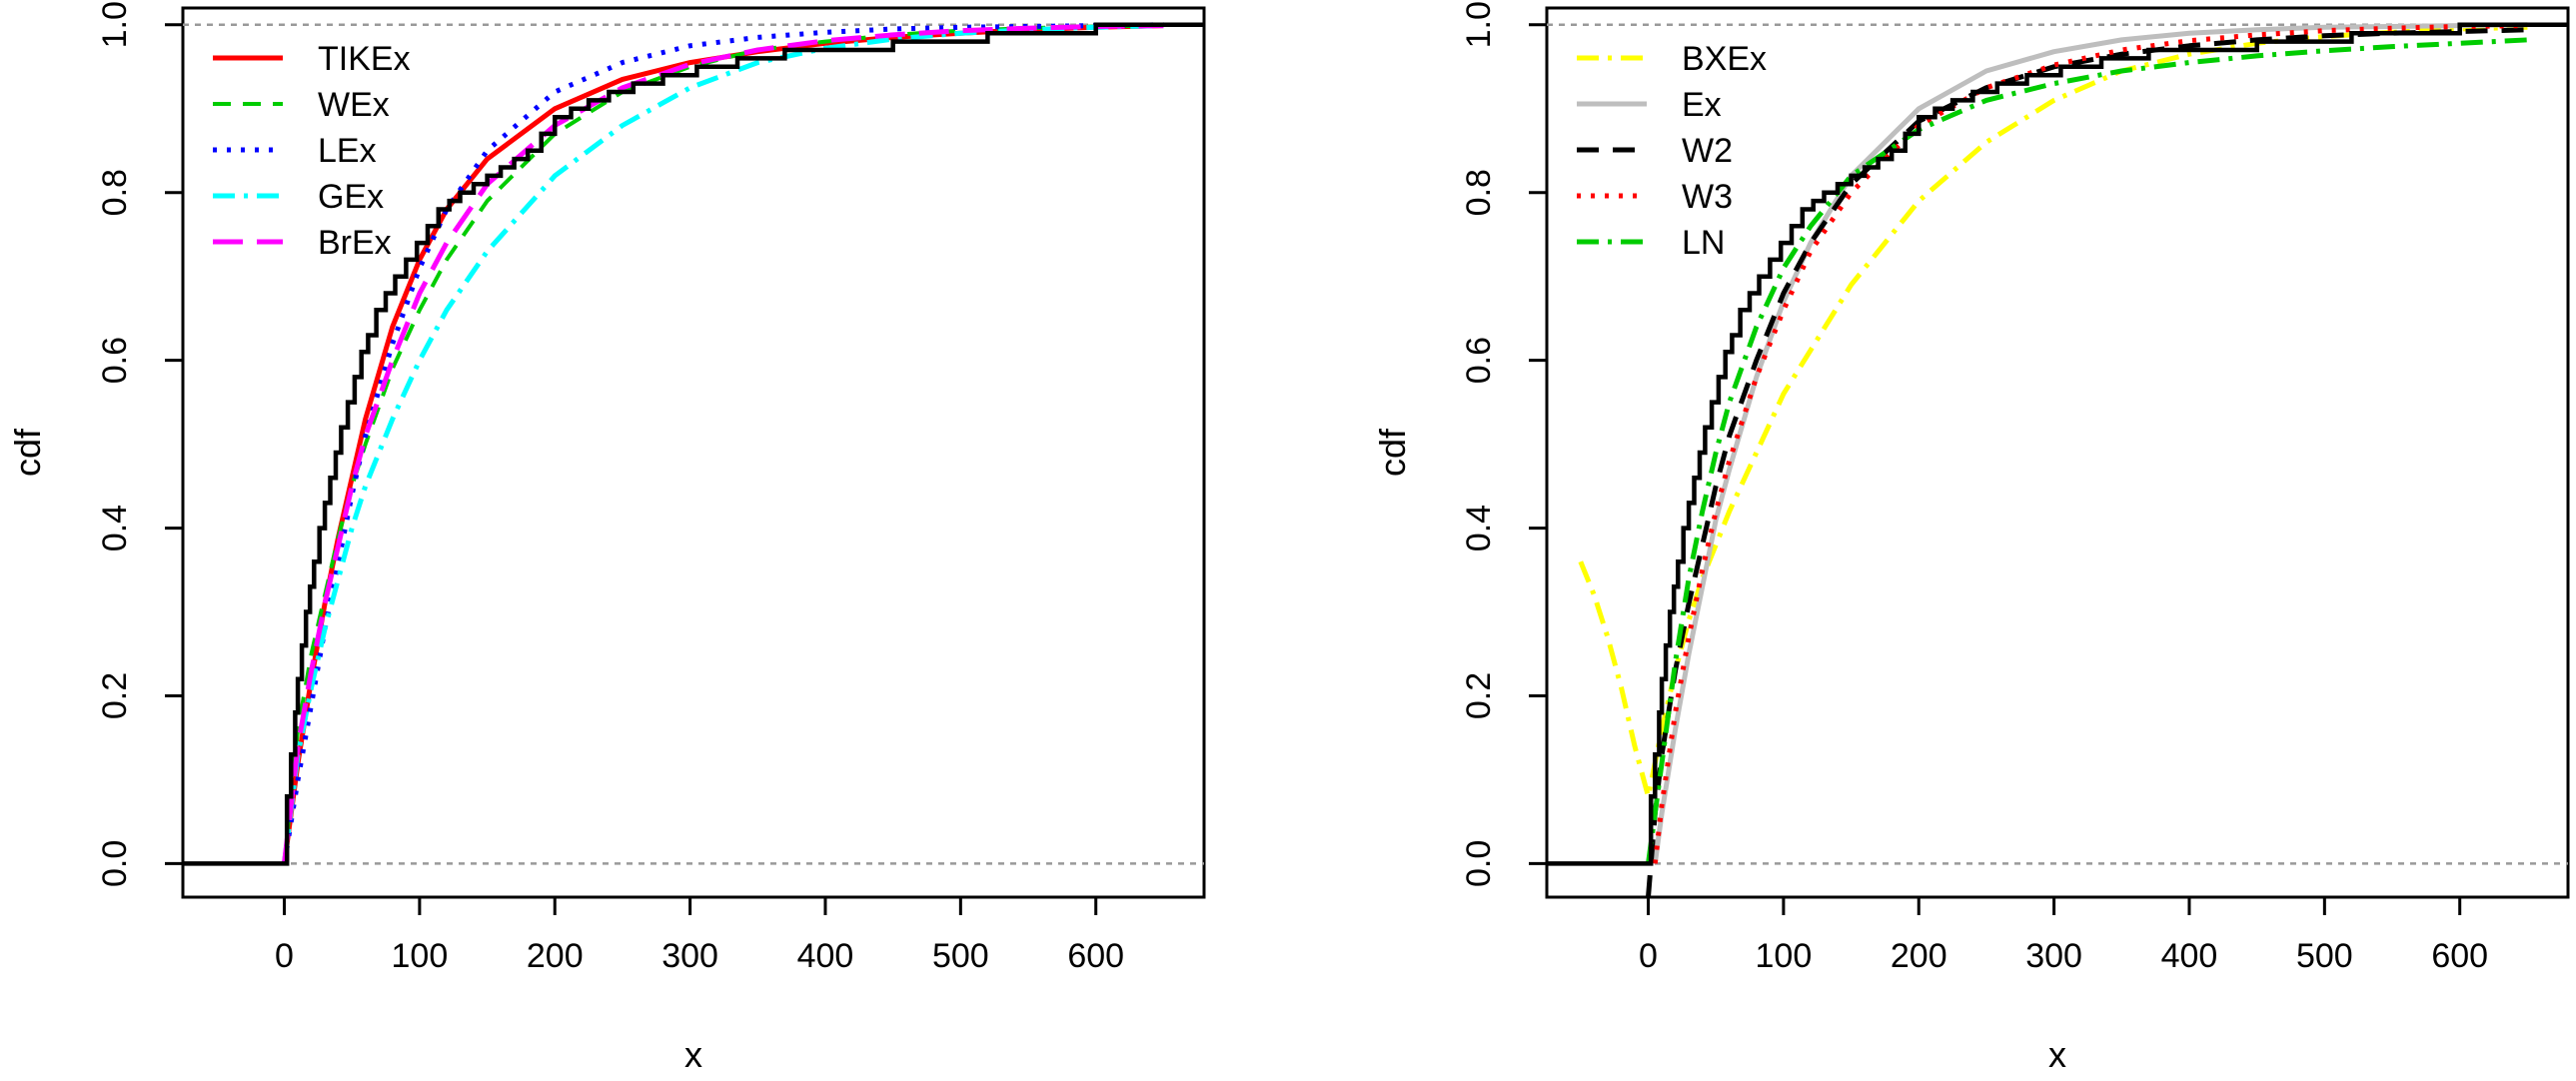 Image resolution: width=2576 pixels, height=1081 pixels. Describe the element at coordinates (364, 59) in the screenshot. I see `legend-label-tikex: TIKEx` at that location.